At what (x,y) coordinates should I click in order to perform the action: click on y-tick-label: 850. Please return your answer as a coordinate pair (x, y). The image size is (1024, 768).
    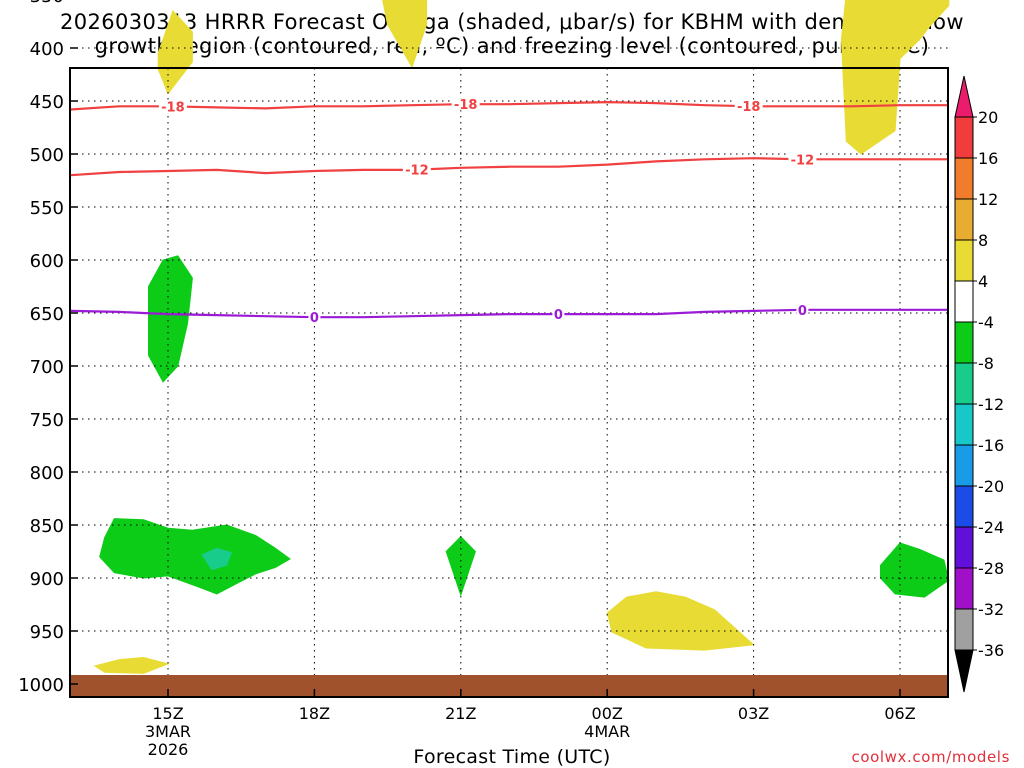
    Looking at the image, I should click on (47, 526).